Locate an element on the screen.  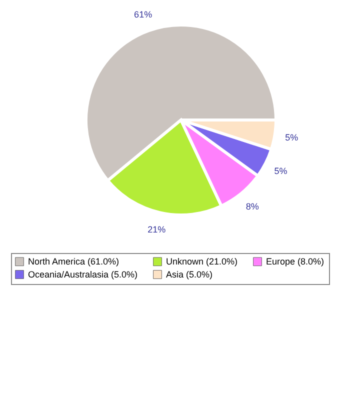
data-label: 61% is located at coordinates (143, 15).